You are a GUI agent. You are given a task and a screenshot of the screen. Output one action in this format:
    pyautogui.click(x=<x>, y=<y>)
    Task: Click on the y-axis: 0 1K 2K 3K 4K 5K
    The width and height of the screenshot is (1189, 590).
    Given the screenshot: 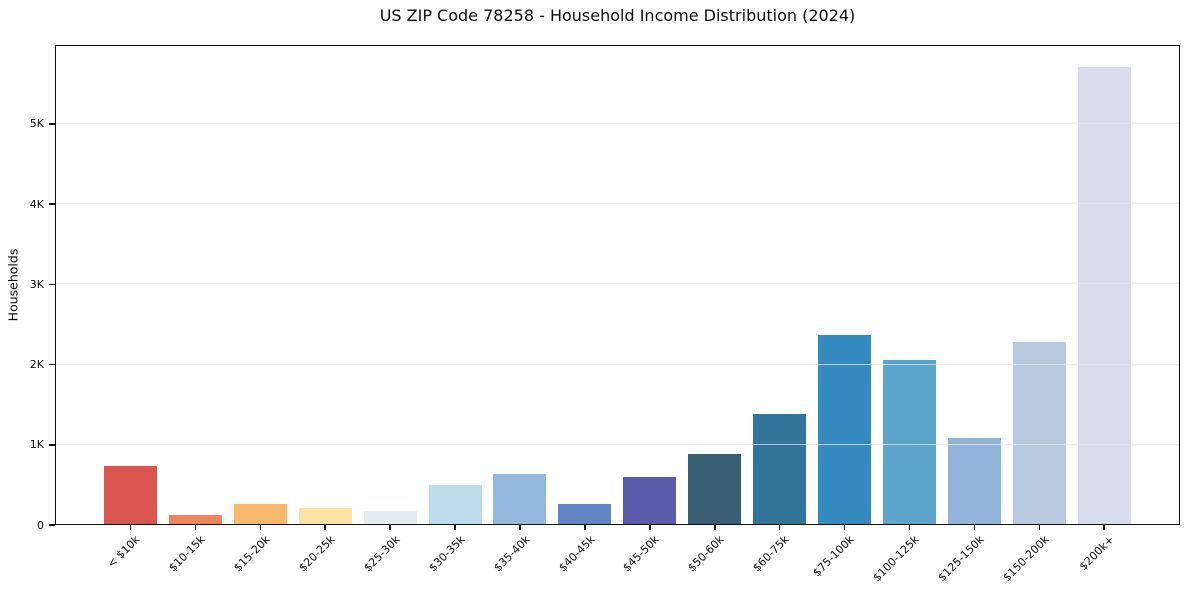 What is the action you would take?
    pyautogui.click(x=27, y=288)
    